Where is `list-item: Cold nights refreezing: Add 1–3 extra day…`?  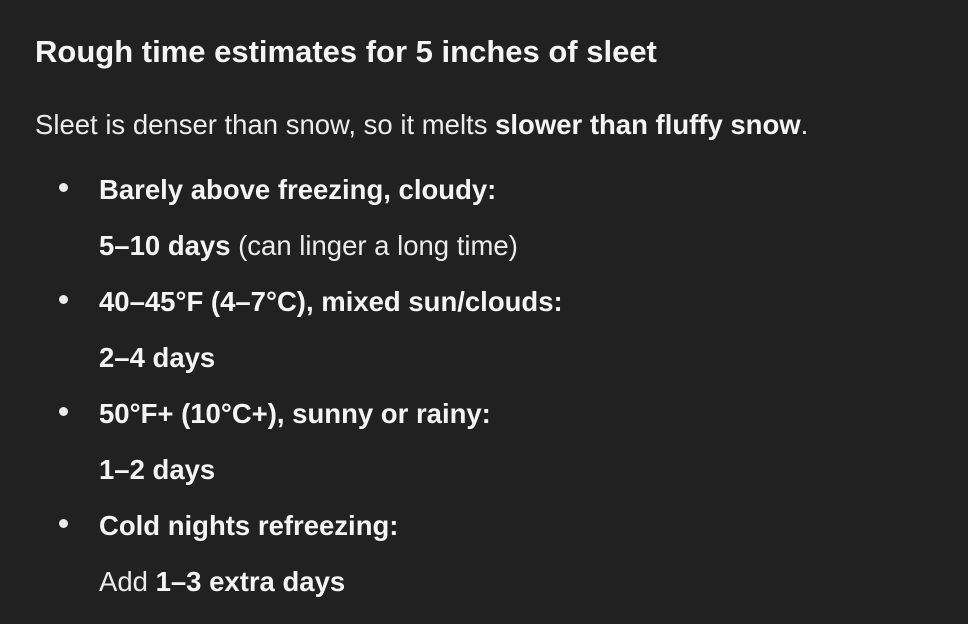
list-item: Cold nights refreezing: Add 1–3 extra day… is located at coordinates (281, 562).